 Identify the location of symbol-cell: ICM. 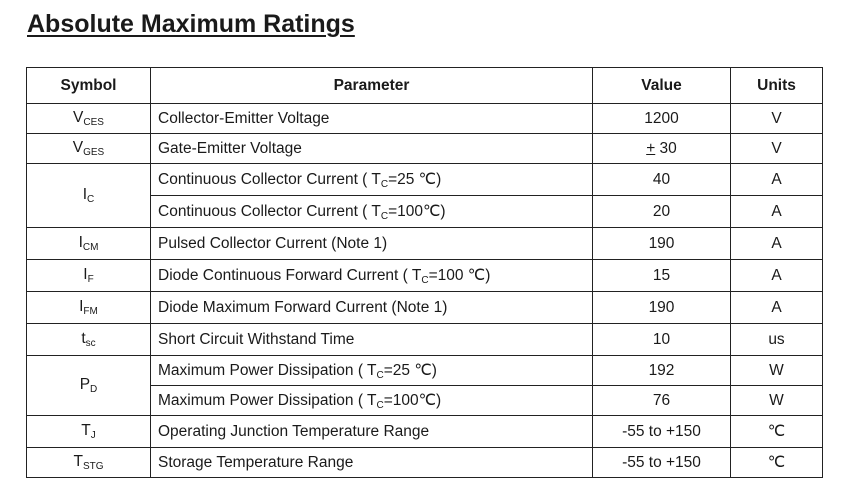
(88, 243).